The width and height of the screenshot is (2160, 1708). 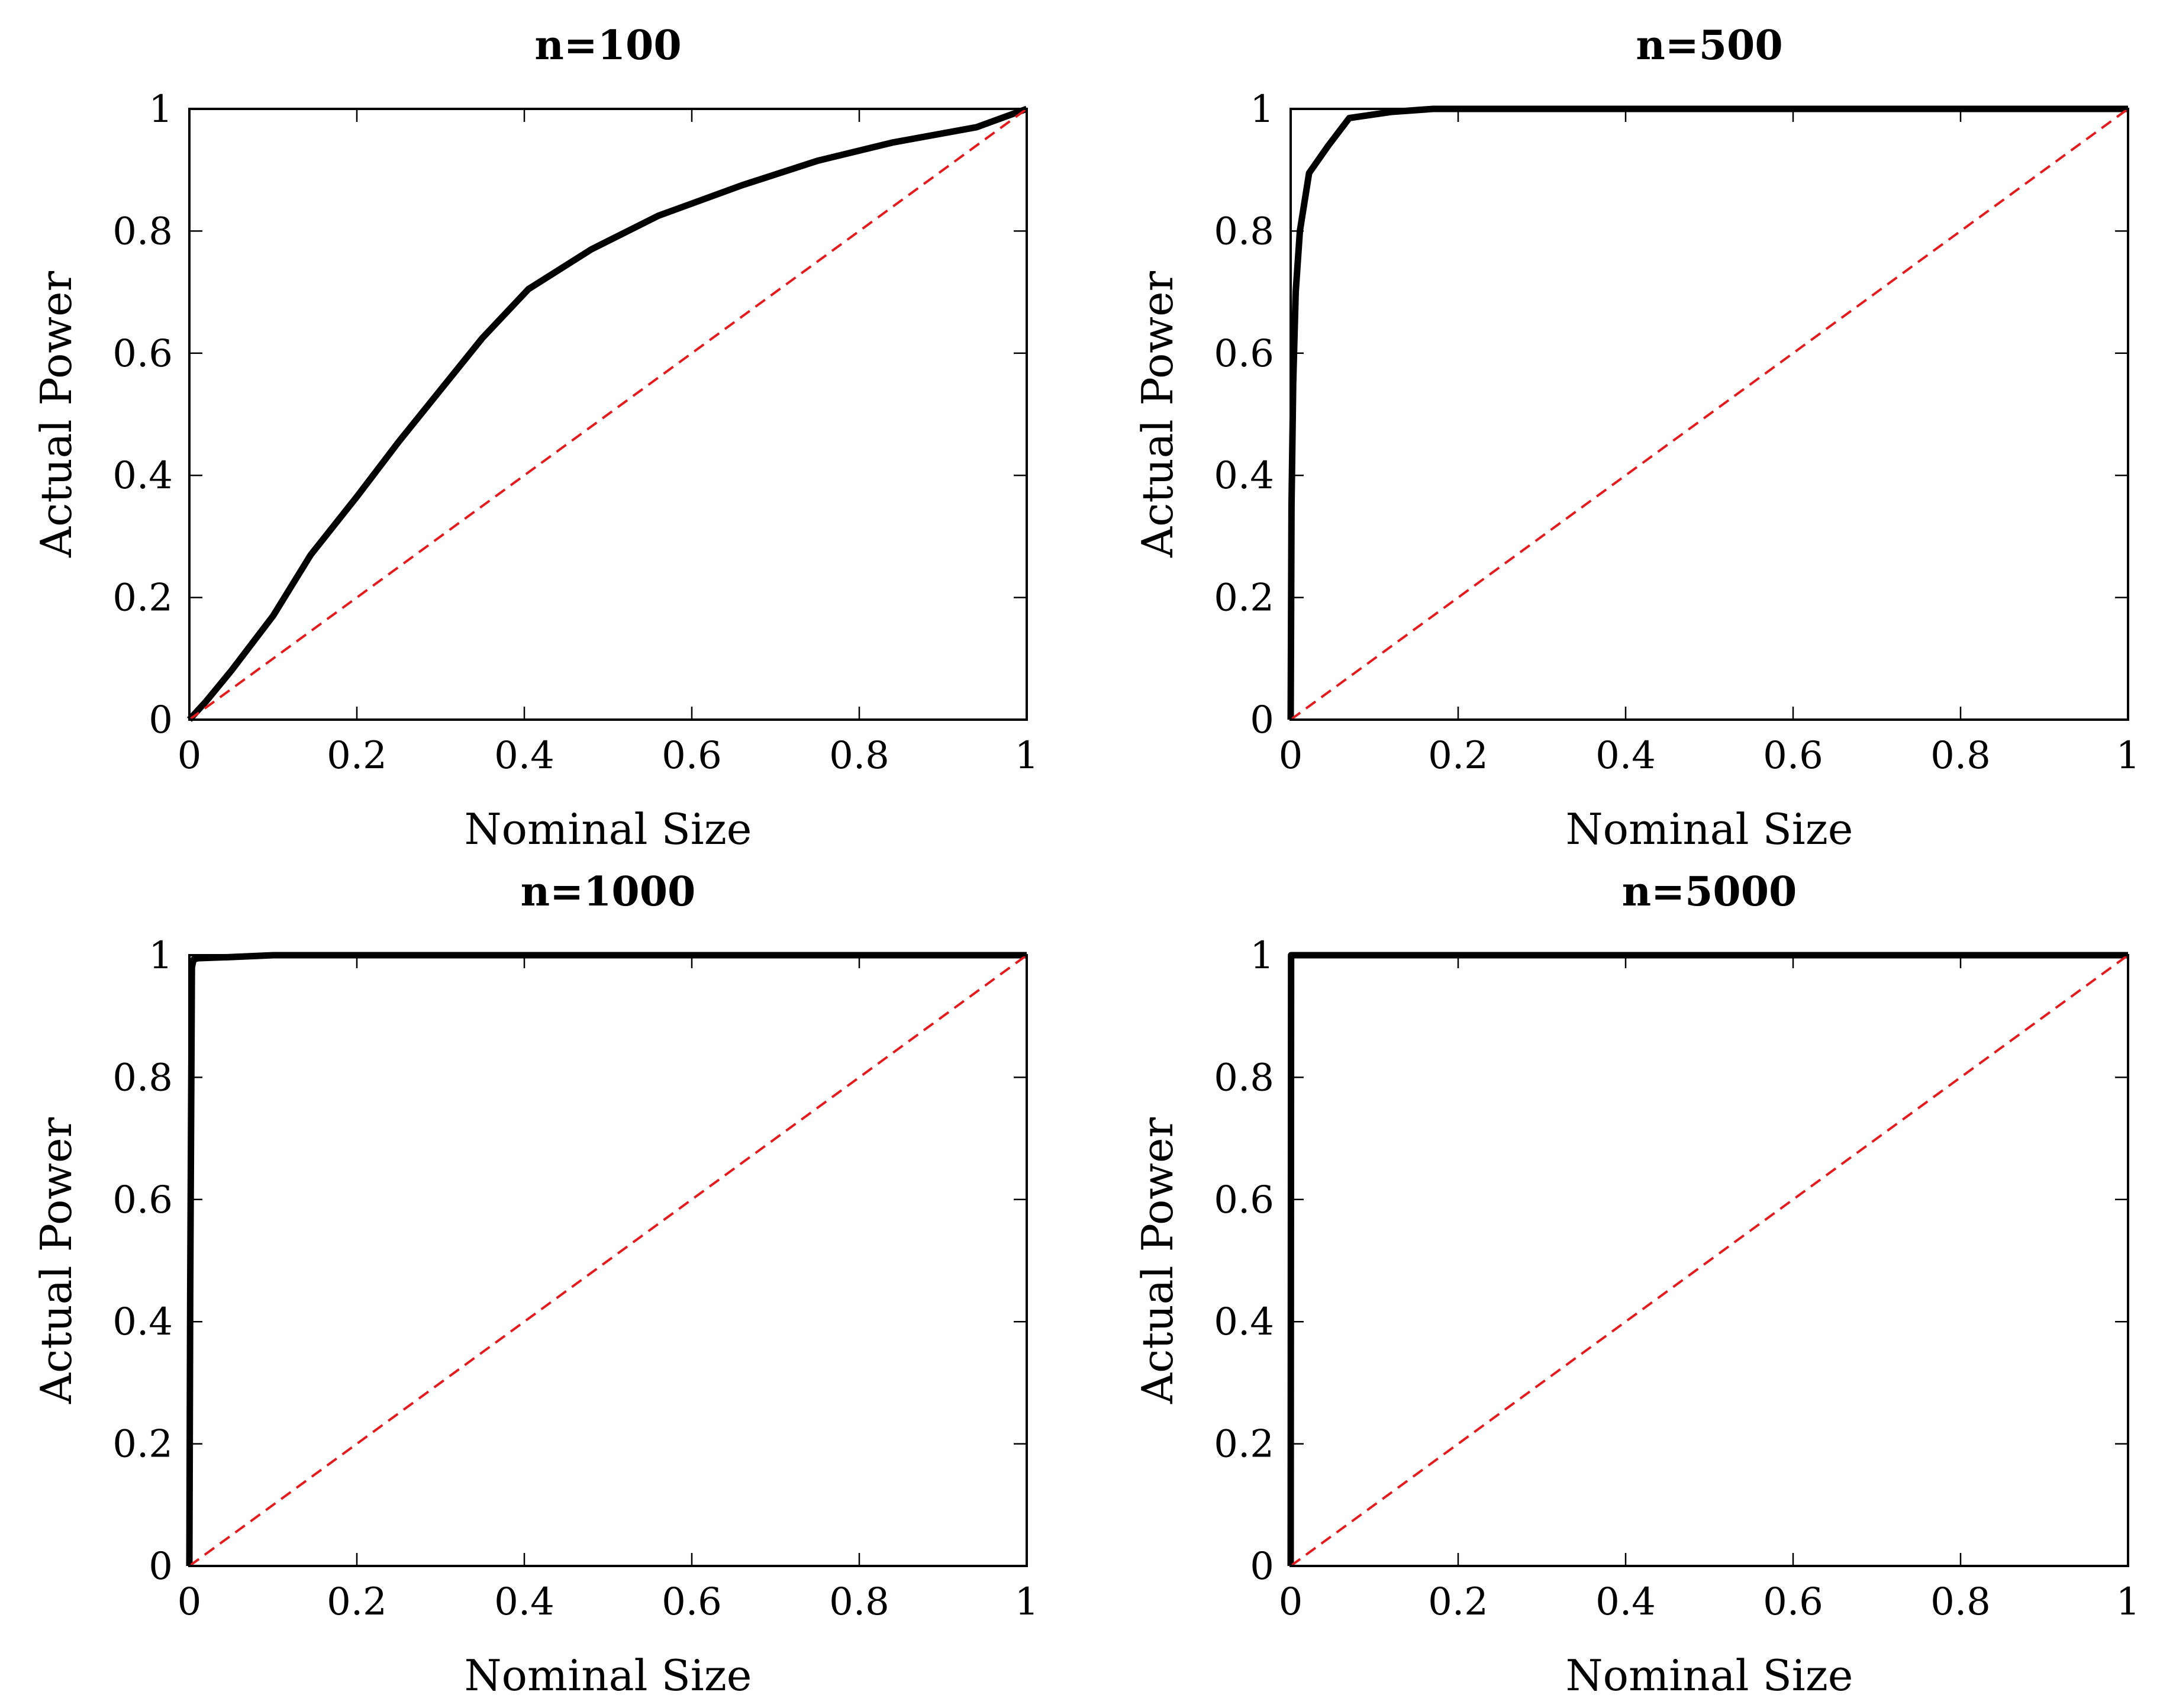 I want to click on chart-title: n=500, so click(x=1709, y=45).